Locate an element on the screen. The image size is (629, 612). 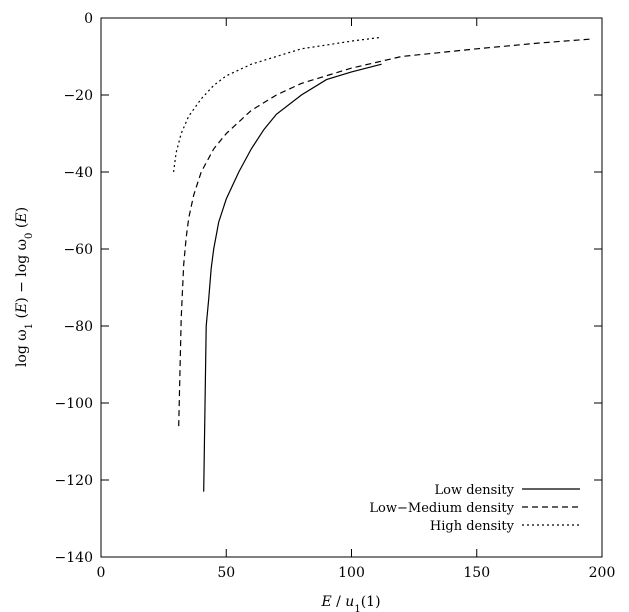
x-tick-label: 200 is located at coordinates (602, 573).